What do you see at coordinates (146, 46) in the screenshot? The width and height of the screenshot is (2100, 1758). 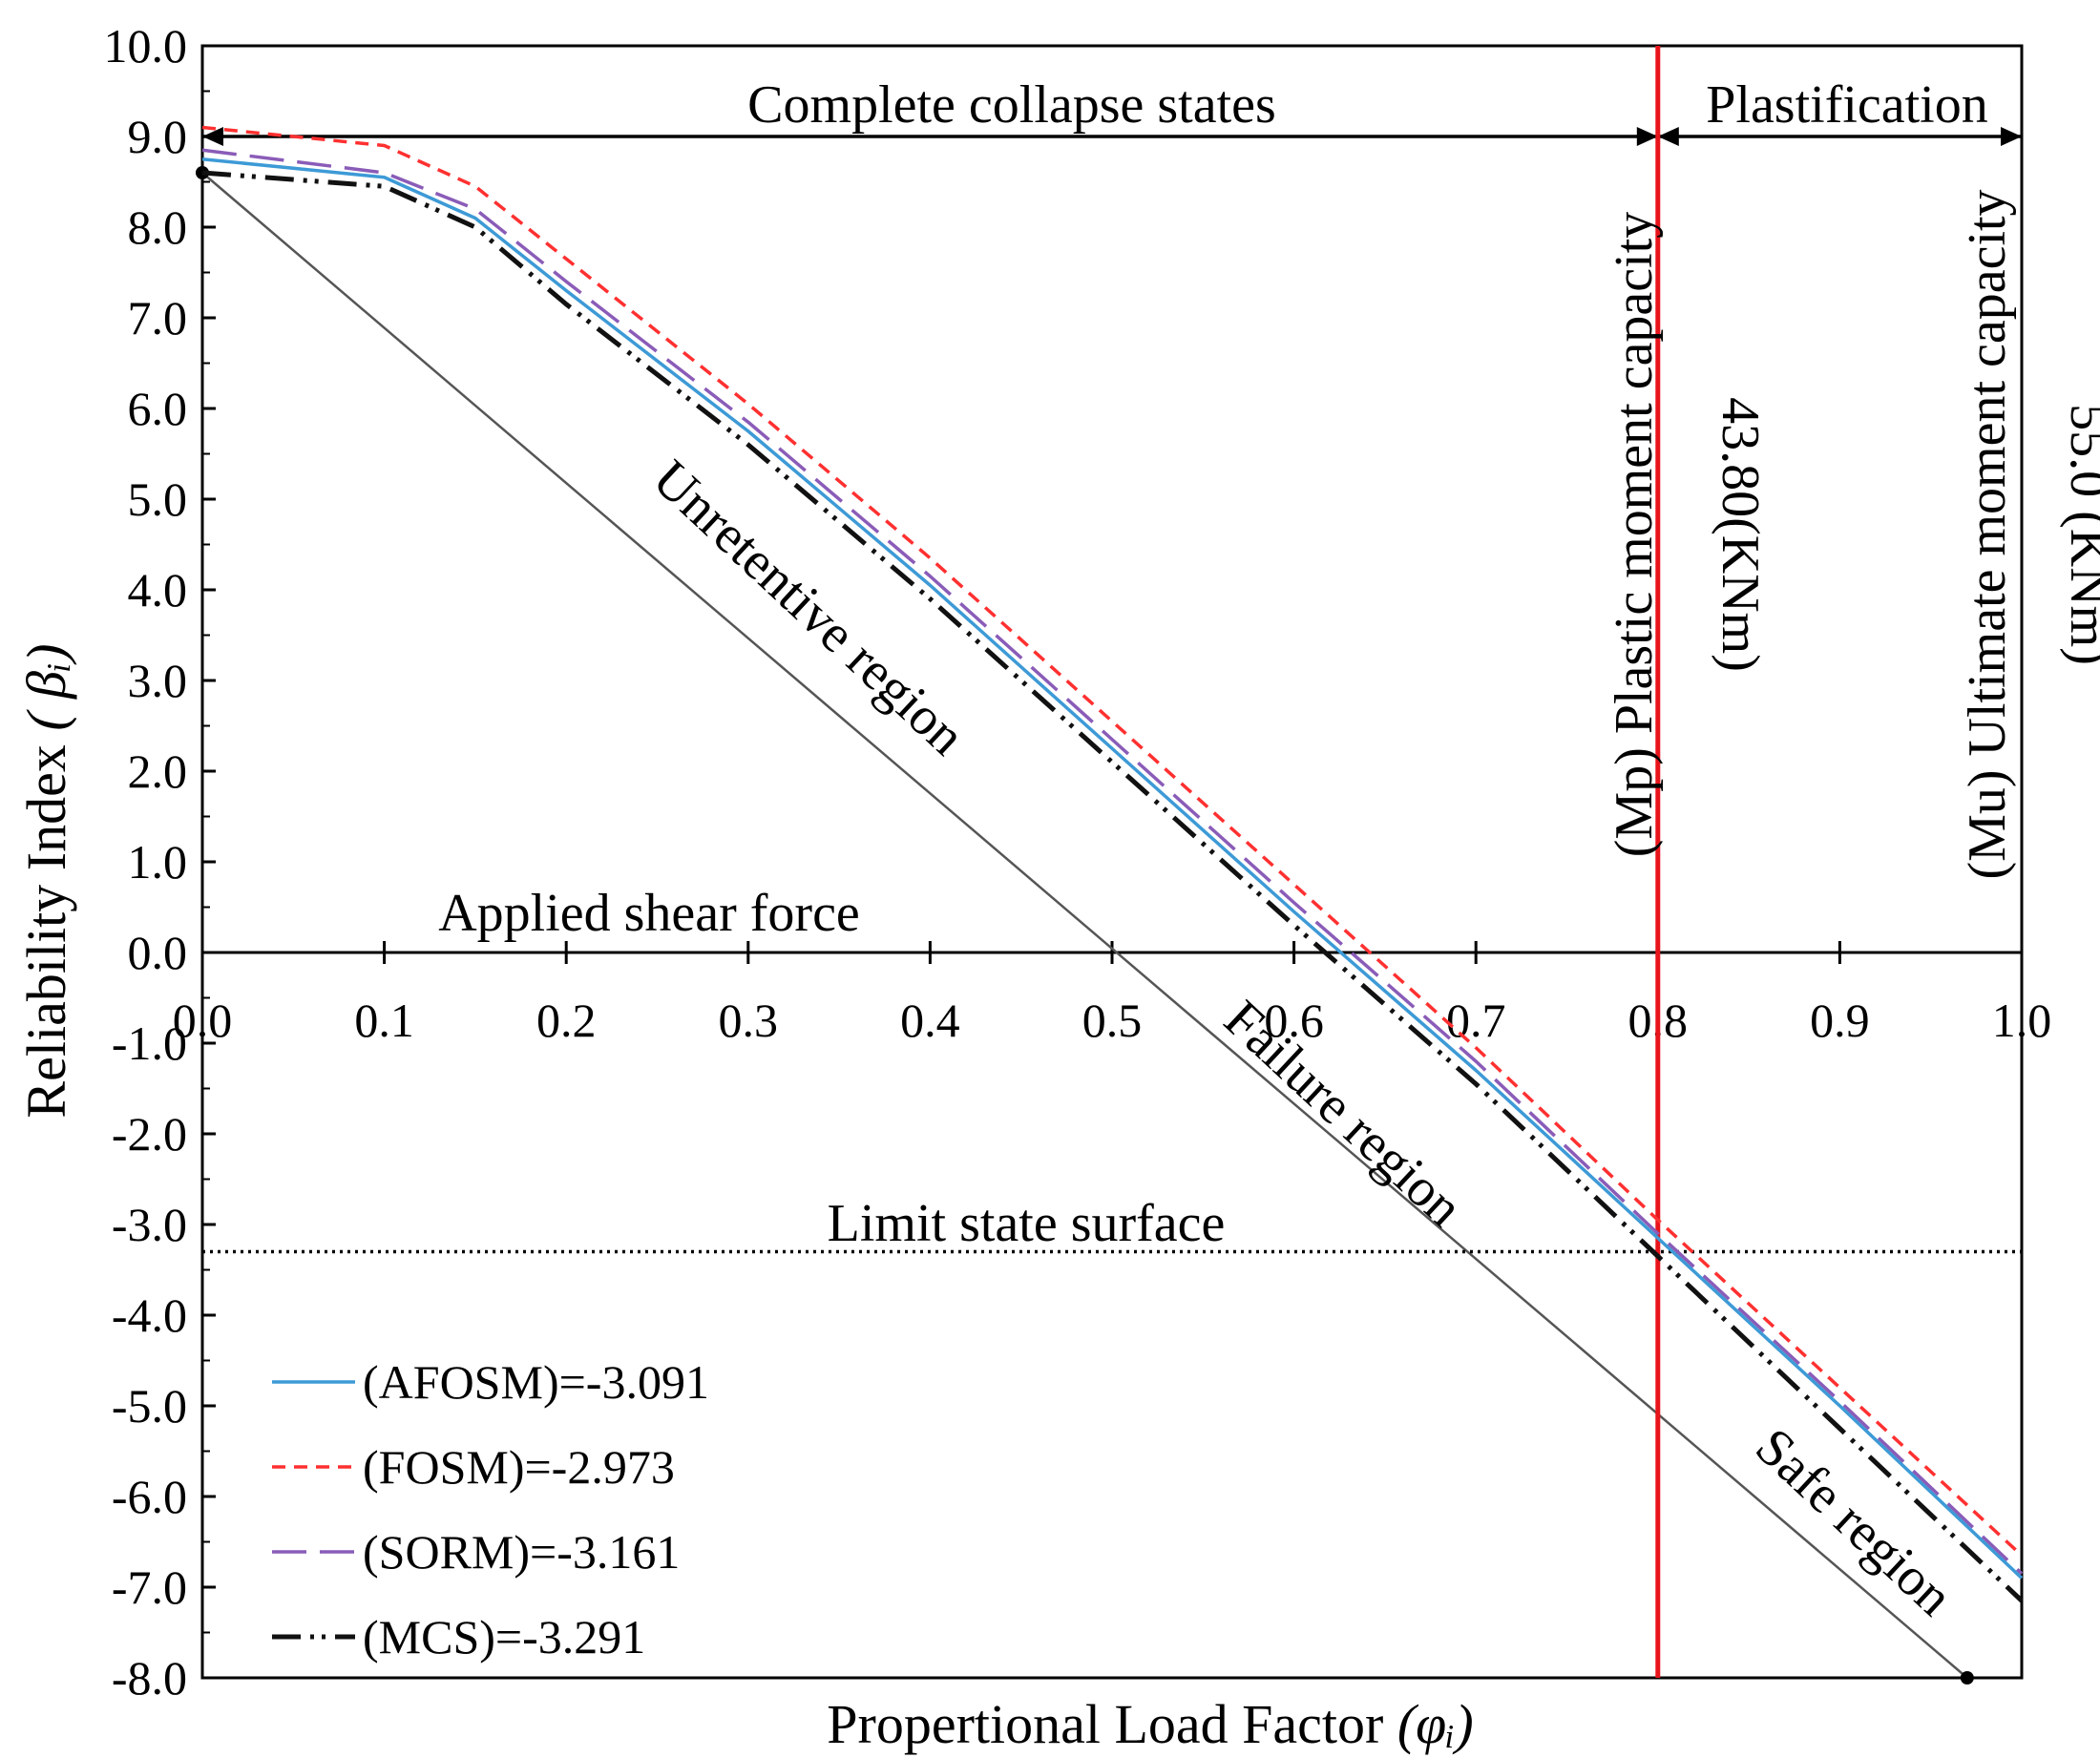 I see `y-tick-label: 10.0` at bounding box center [146, 46].